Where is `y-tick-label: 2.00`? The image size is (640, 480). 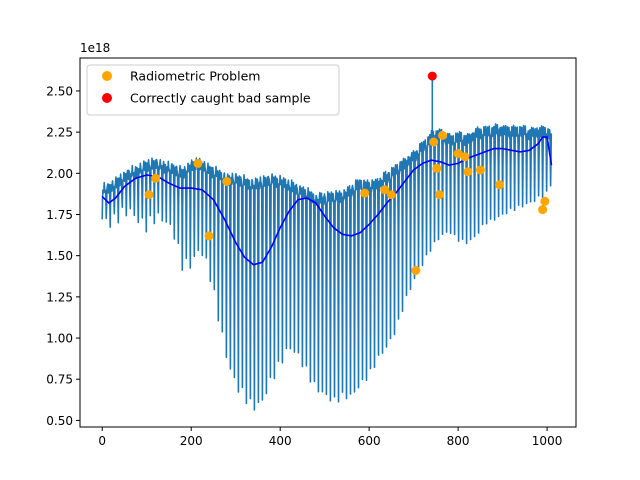
y-tick-label: 2.00 is located at coordinates (59, 174).